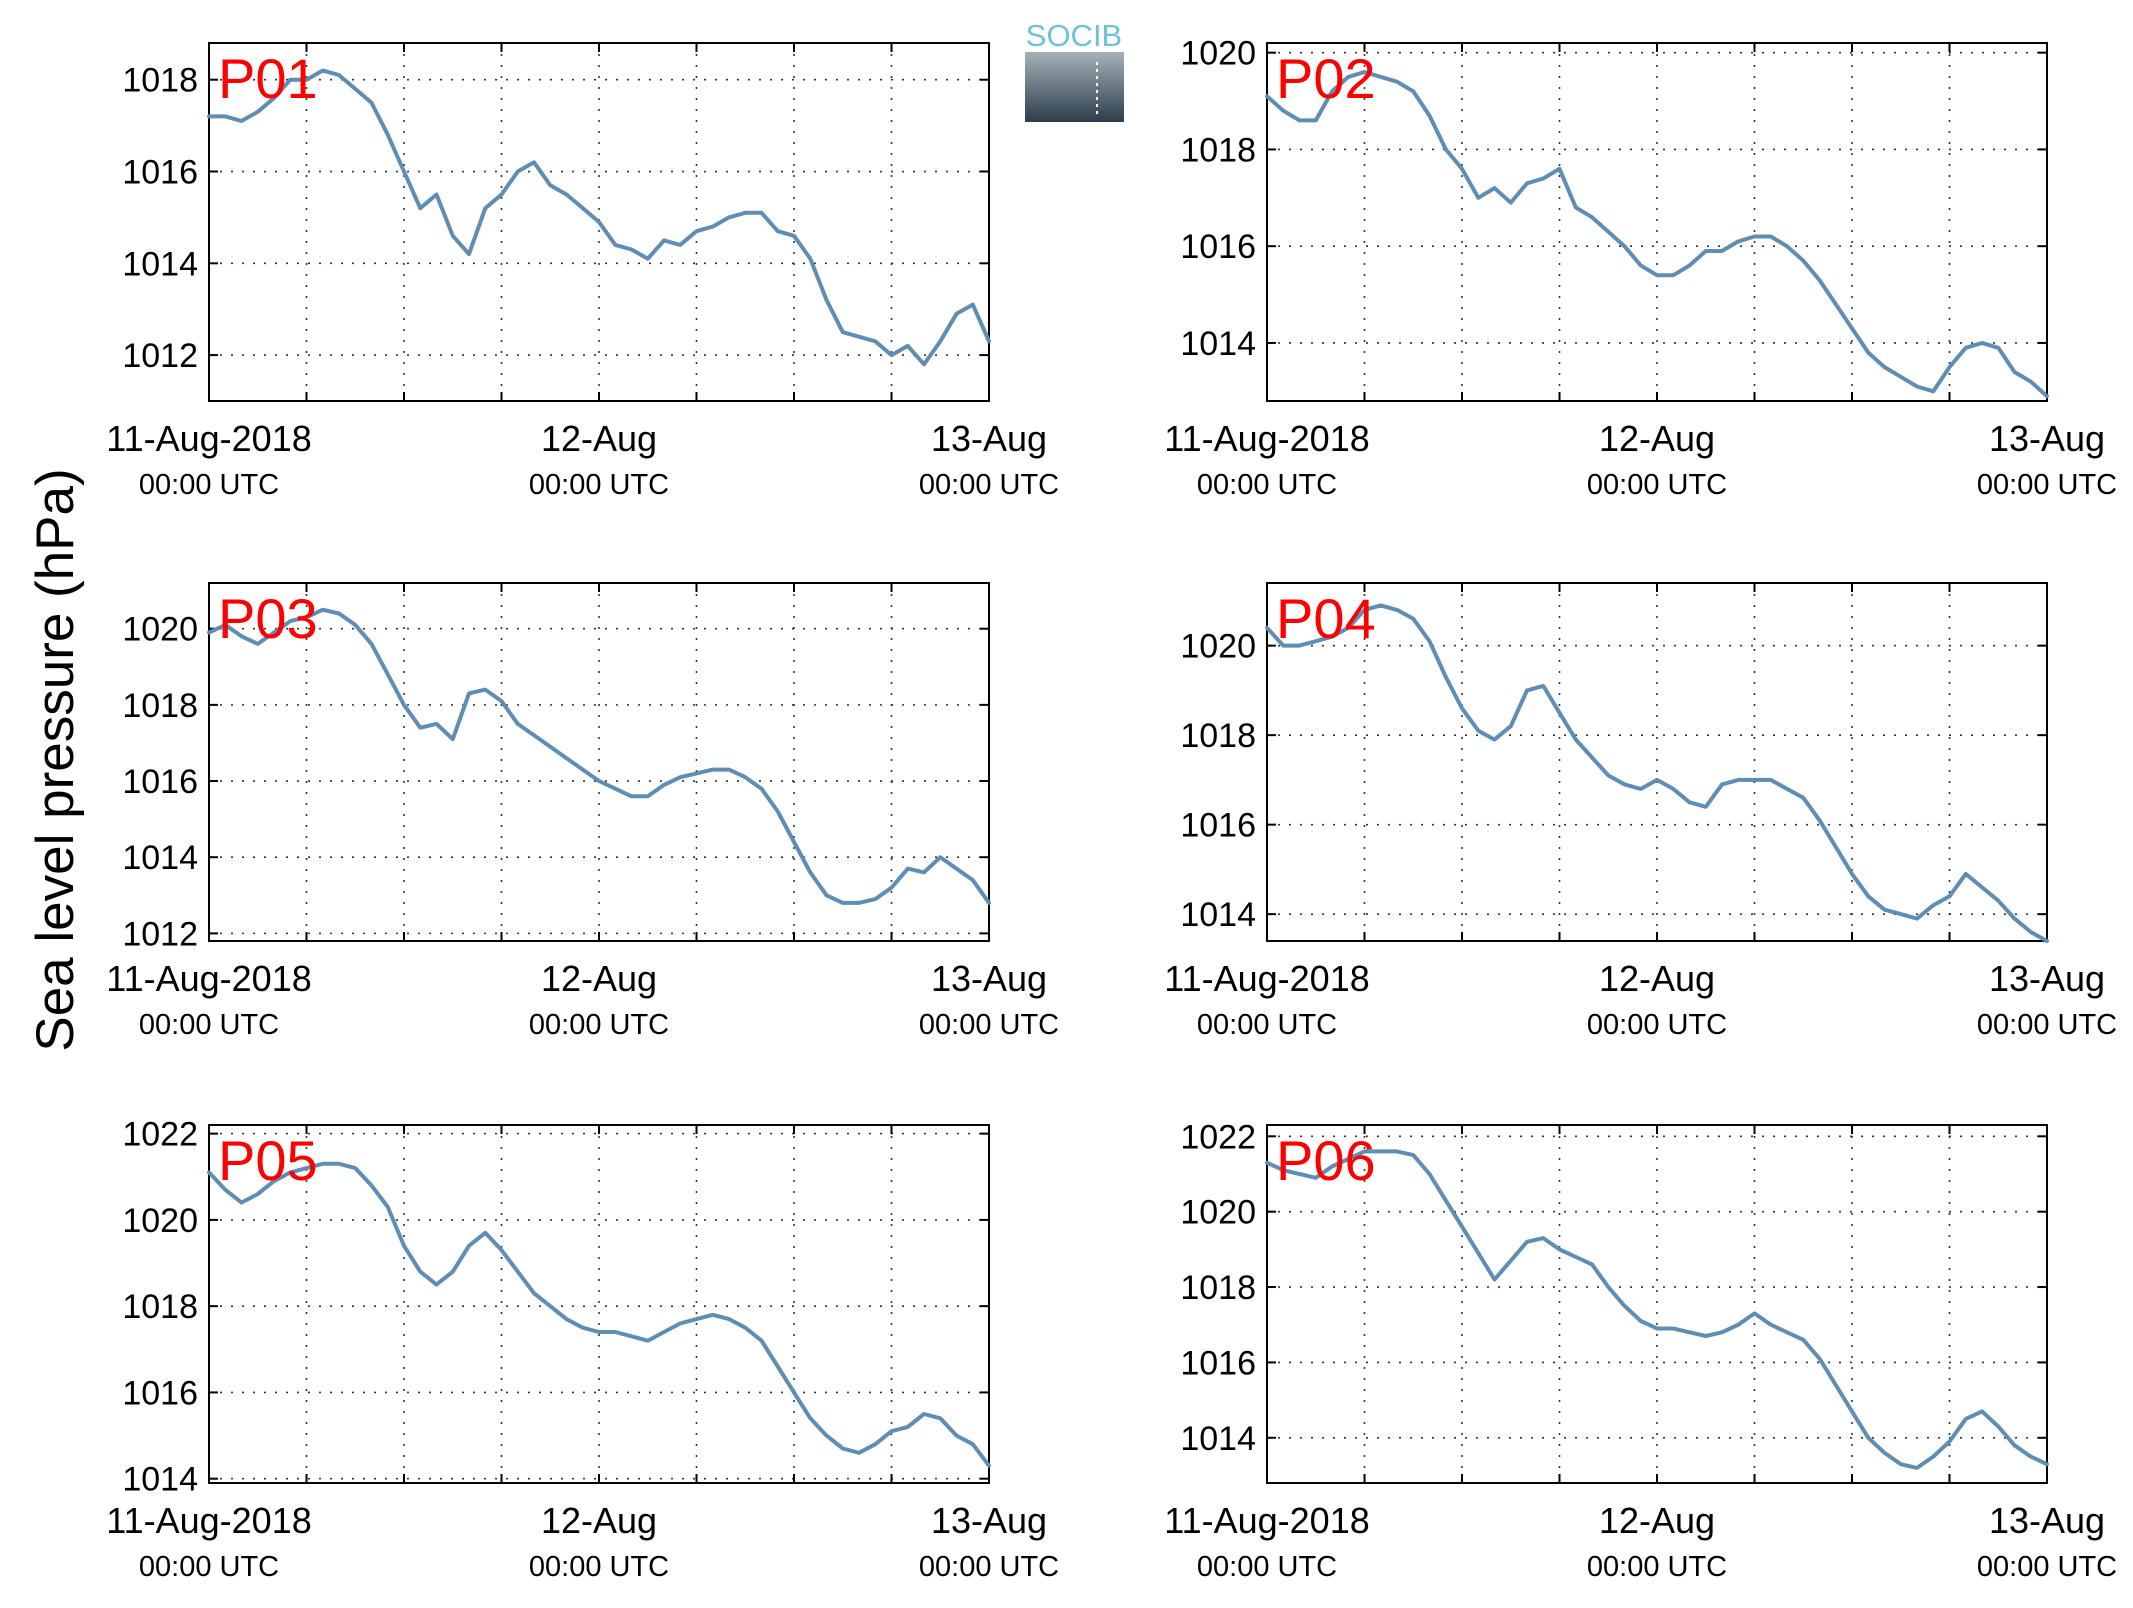 The height and width of the screenshot is (1608, 2133). What do you see at coordinates (1326, 1160) in the screenshot?
I see `panel-label: P06` at bounding box center [1326, 1160].